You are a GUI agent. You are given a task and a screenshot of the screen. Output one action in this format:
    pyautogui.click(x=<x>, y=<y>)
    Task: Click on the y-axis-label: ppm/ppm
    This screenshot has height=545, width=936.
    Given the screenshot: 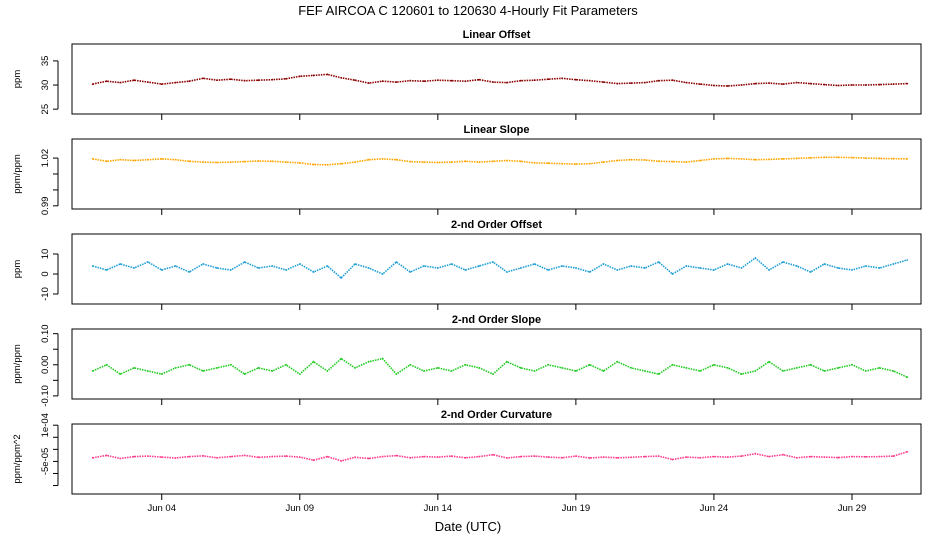 What is the action you would take?
    pyautogui.click(x=17, y=364)
    